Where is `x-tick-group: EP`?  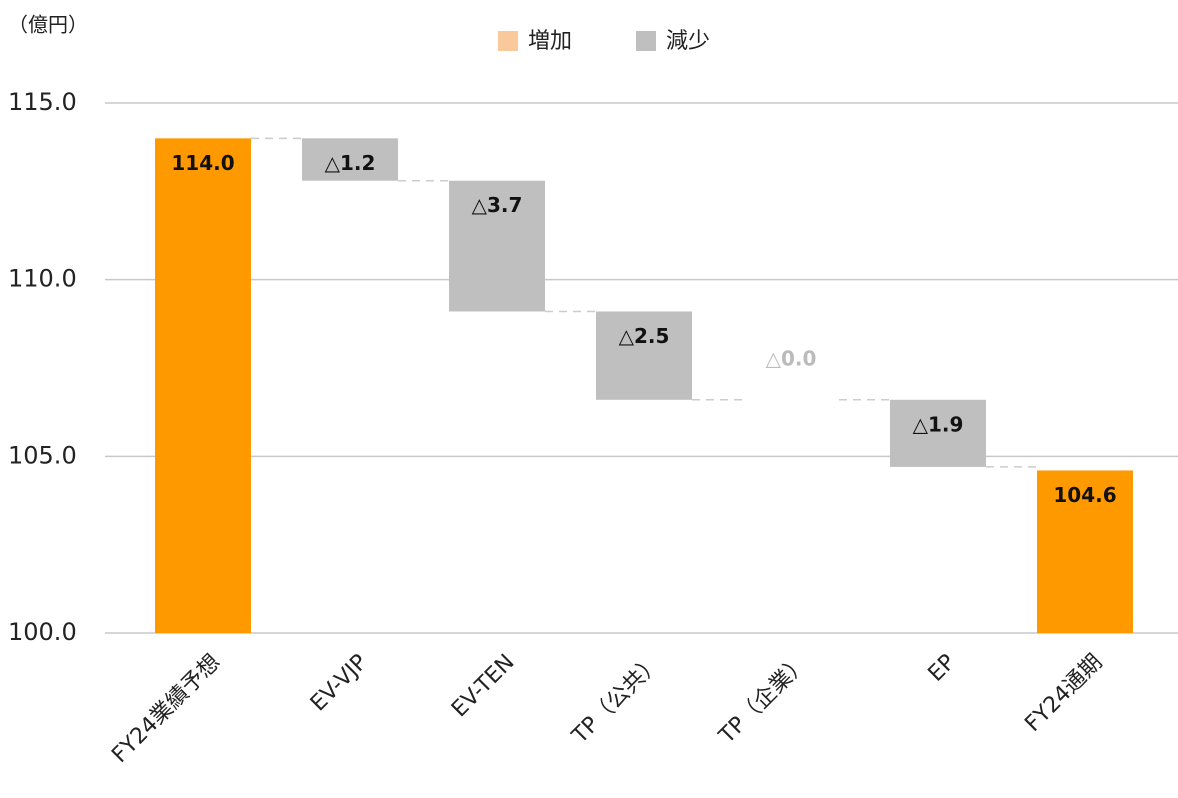 x-tick-group: EP is located at coordinates (942, 668).